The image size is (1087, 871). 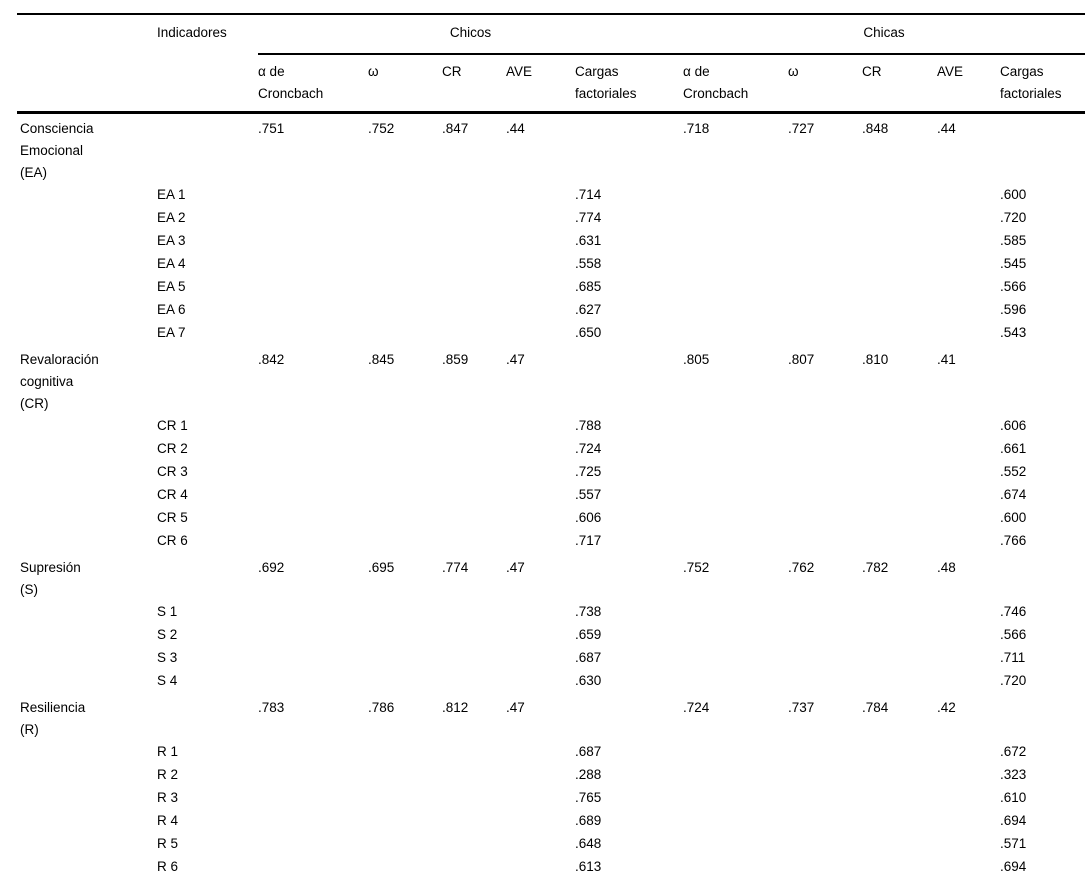 What do you see at coordinates (551, 518) in the screenshot?
I see `indicator-row: CR 5 .606 .600` at bounding box center [551, 518].